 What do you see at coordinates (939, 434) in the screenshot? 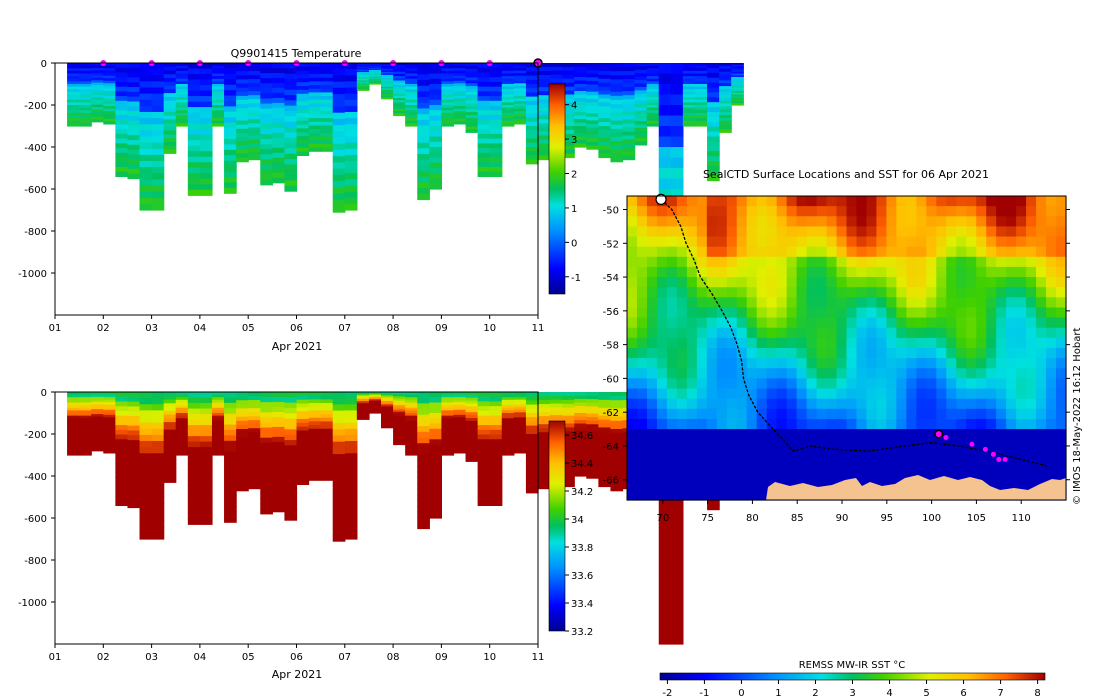
I see `current-position-marker` at bounding box center [939, 434].